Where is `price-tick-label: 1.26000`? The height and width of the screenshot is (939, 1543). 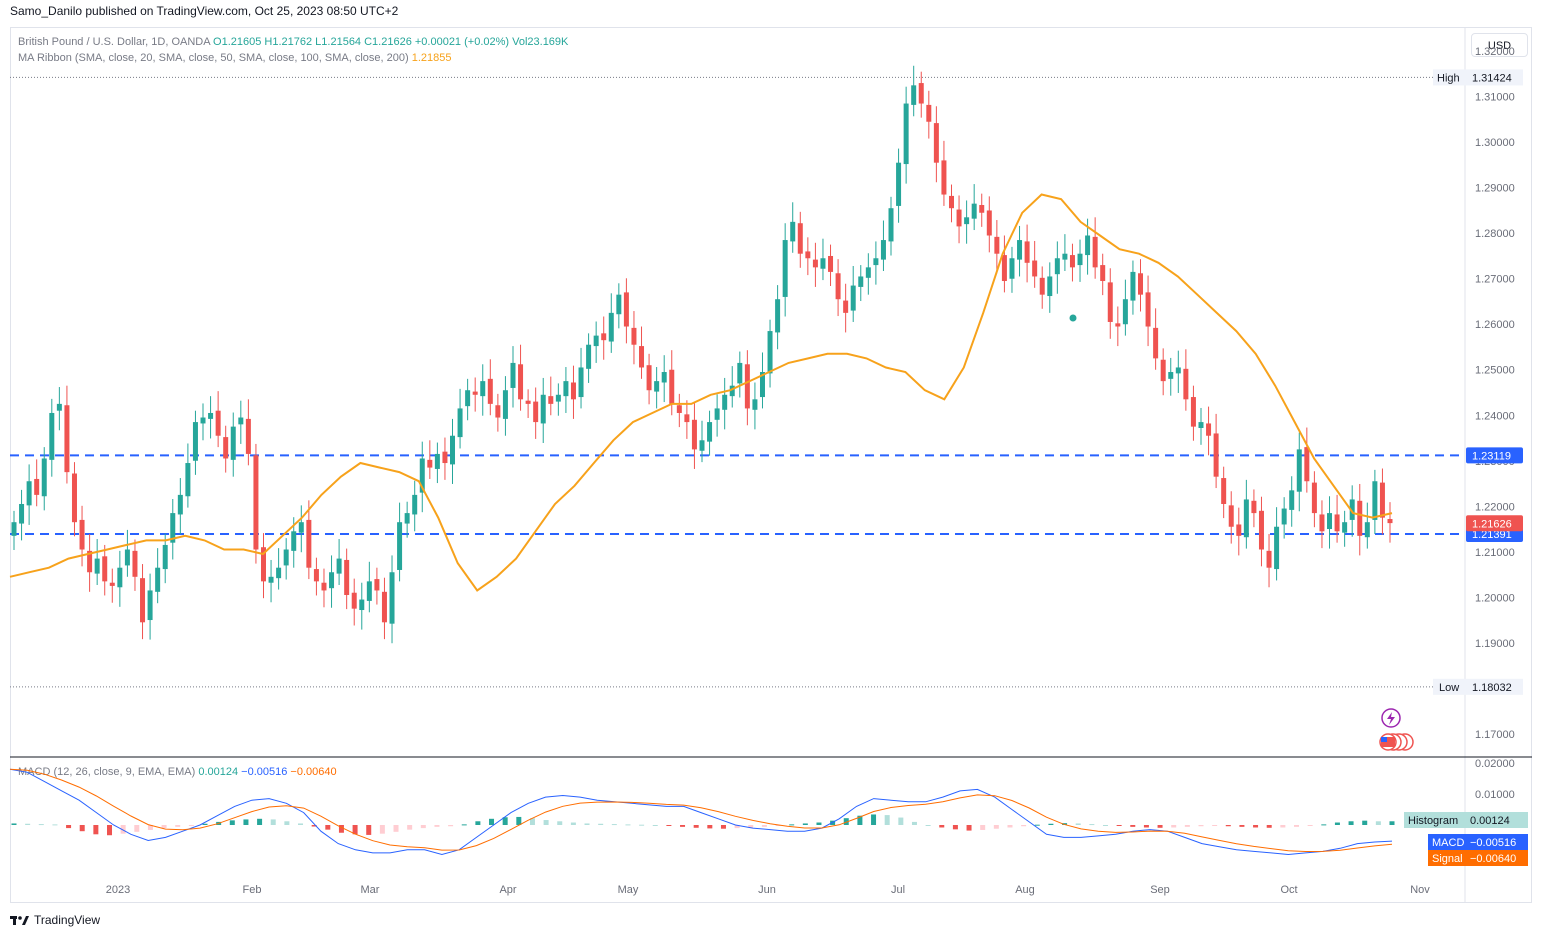
price-tick-label: 1.26000 is located at coordinates (1495, 325).